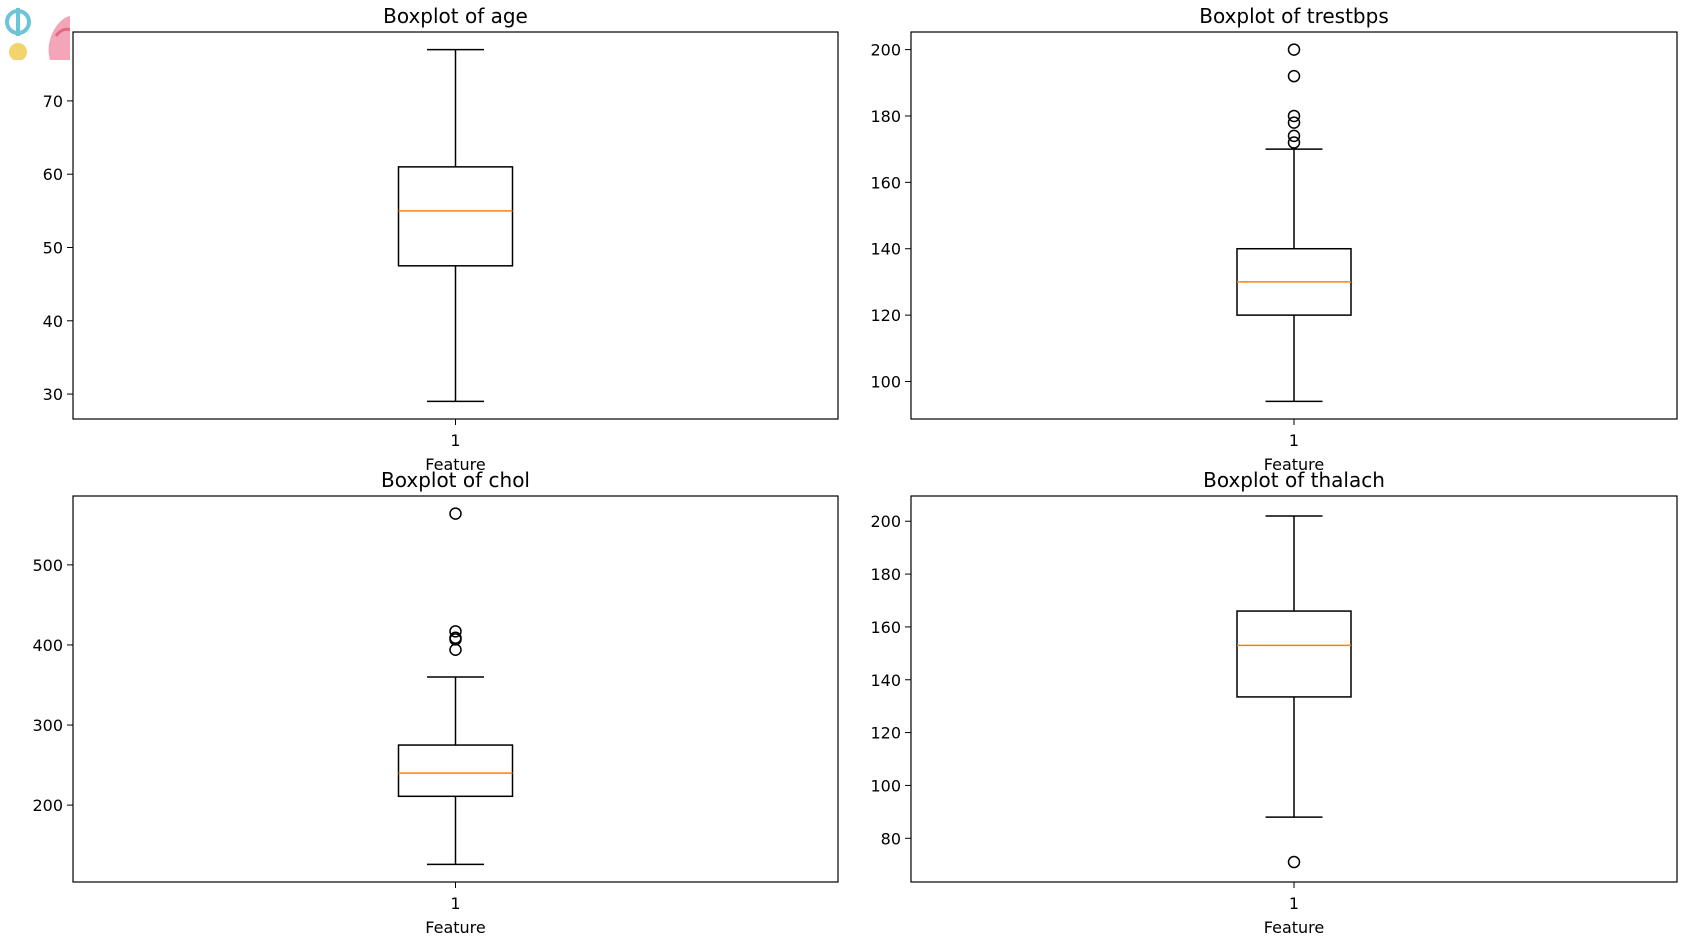  Describe the element at coordinates (53, 394) in the screenshot. I see `y-tick-label: 30` at that location.